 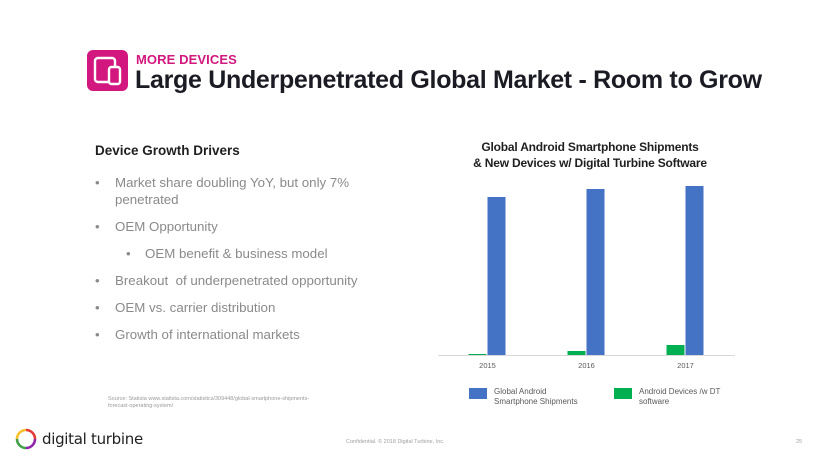 I want to click on page-number: 25, so click(x=799, y=442).